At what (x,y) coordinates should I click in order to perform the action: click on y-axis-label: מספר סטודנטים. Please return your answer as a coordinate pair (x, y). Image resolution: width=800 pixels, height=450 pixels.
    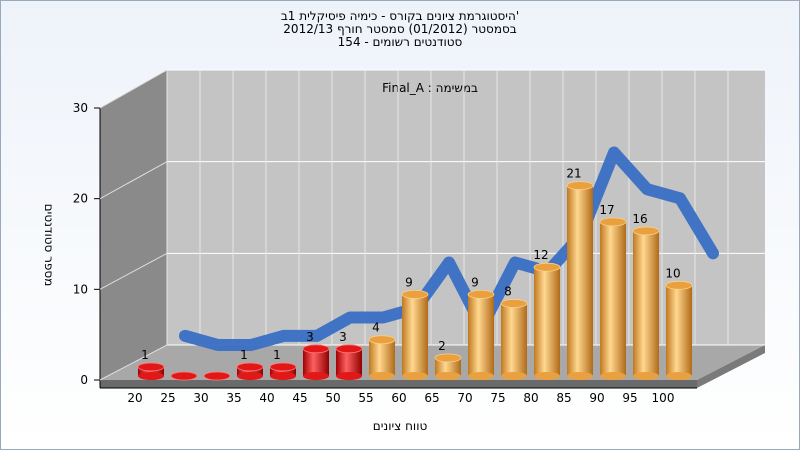
    Looking at the image, I should click on (49, 245).